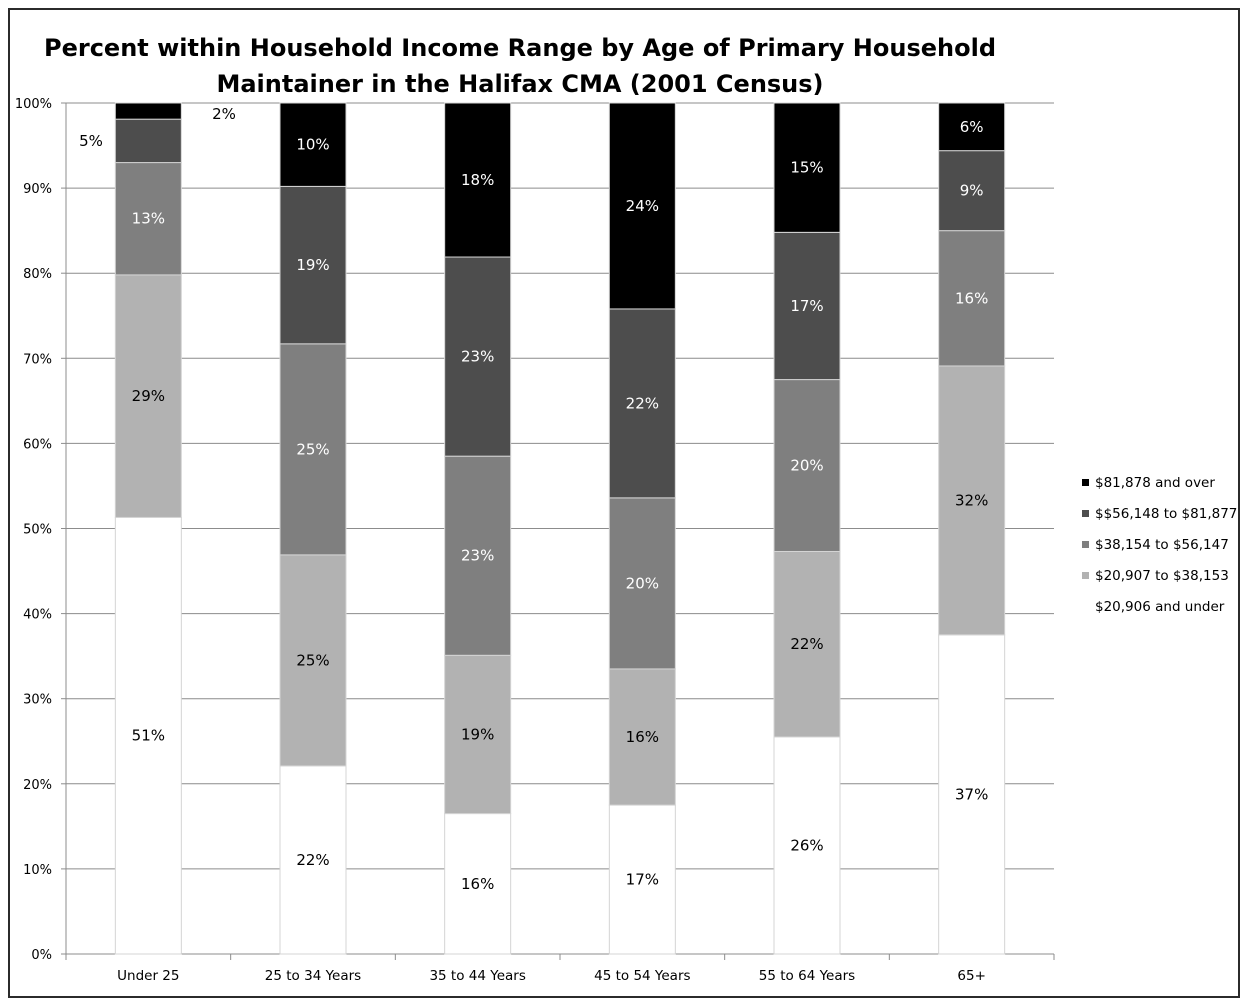  I want to click on legend-label: $81,878 and over, so click(1155, 482).